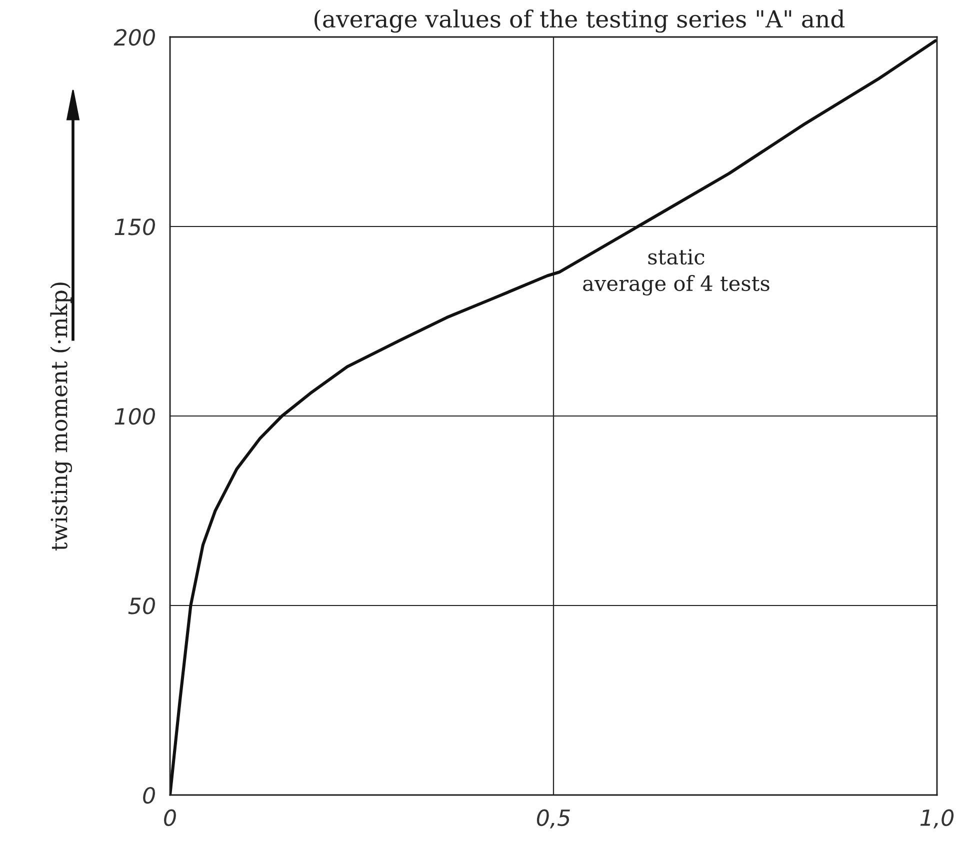  What do you see at coordinates (61, 416) in the screenshot?
I see `y-axis-title: twisting moment (·mkp)` at bounding box center [61, 416].